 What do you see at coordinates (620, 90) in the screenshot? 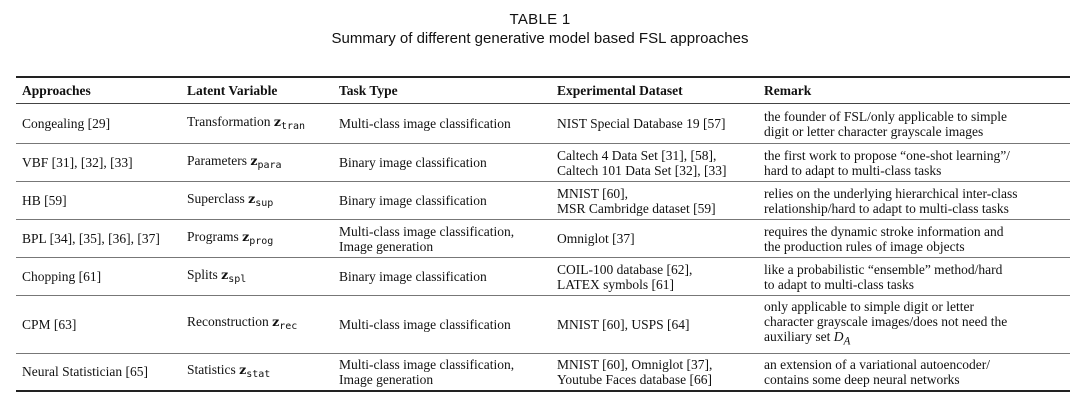
I see `header-experimental-dataset: Experimental Dataset` at bounding box center [620, 90].